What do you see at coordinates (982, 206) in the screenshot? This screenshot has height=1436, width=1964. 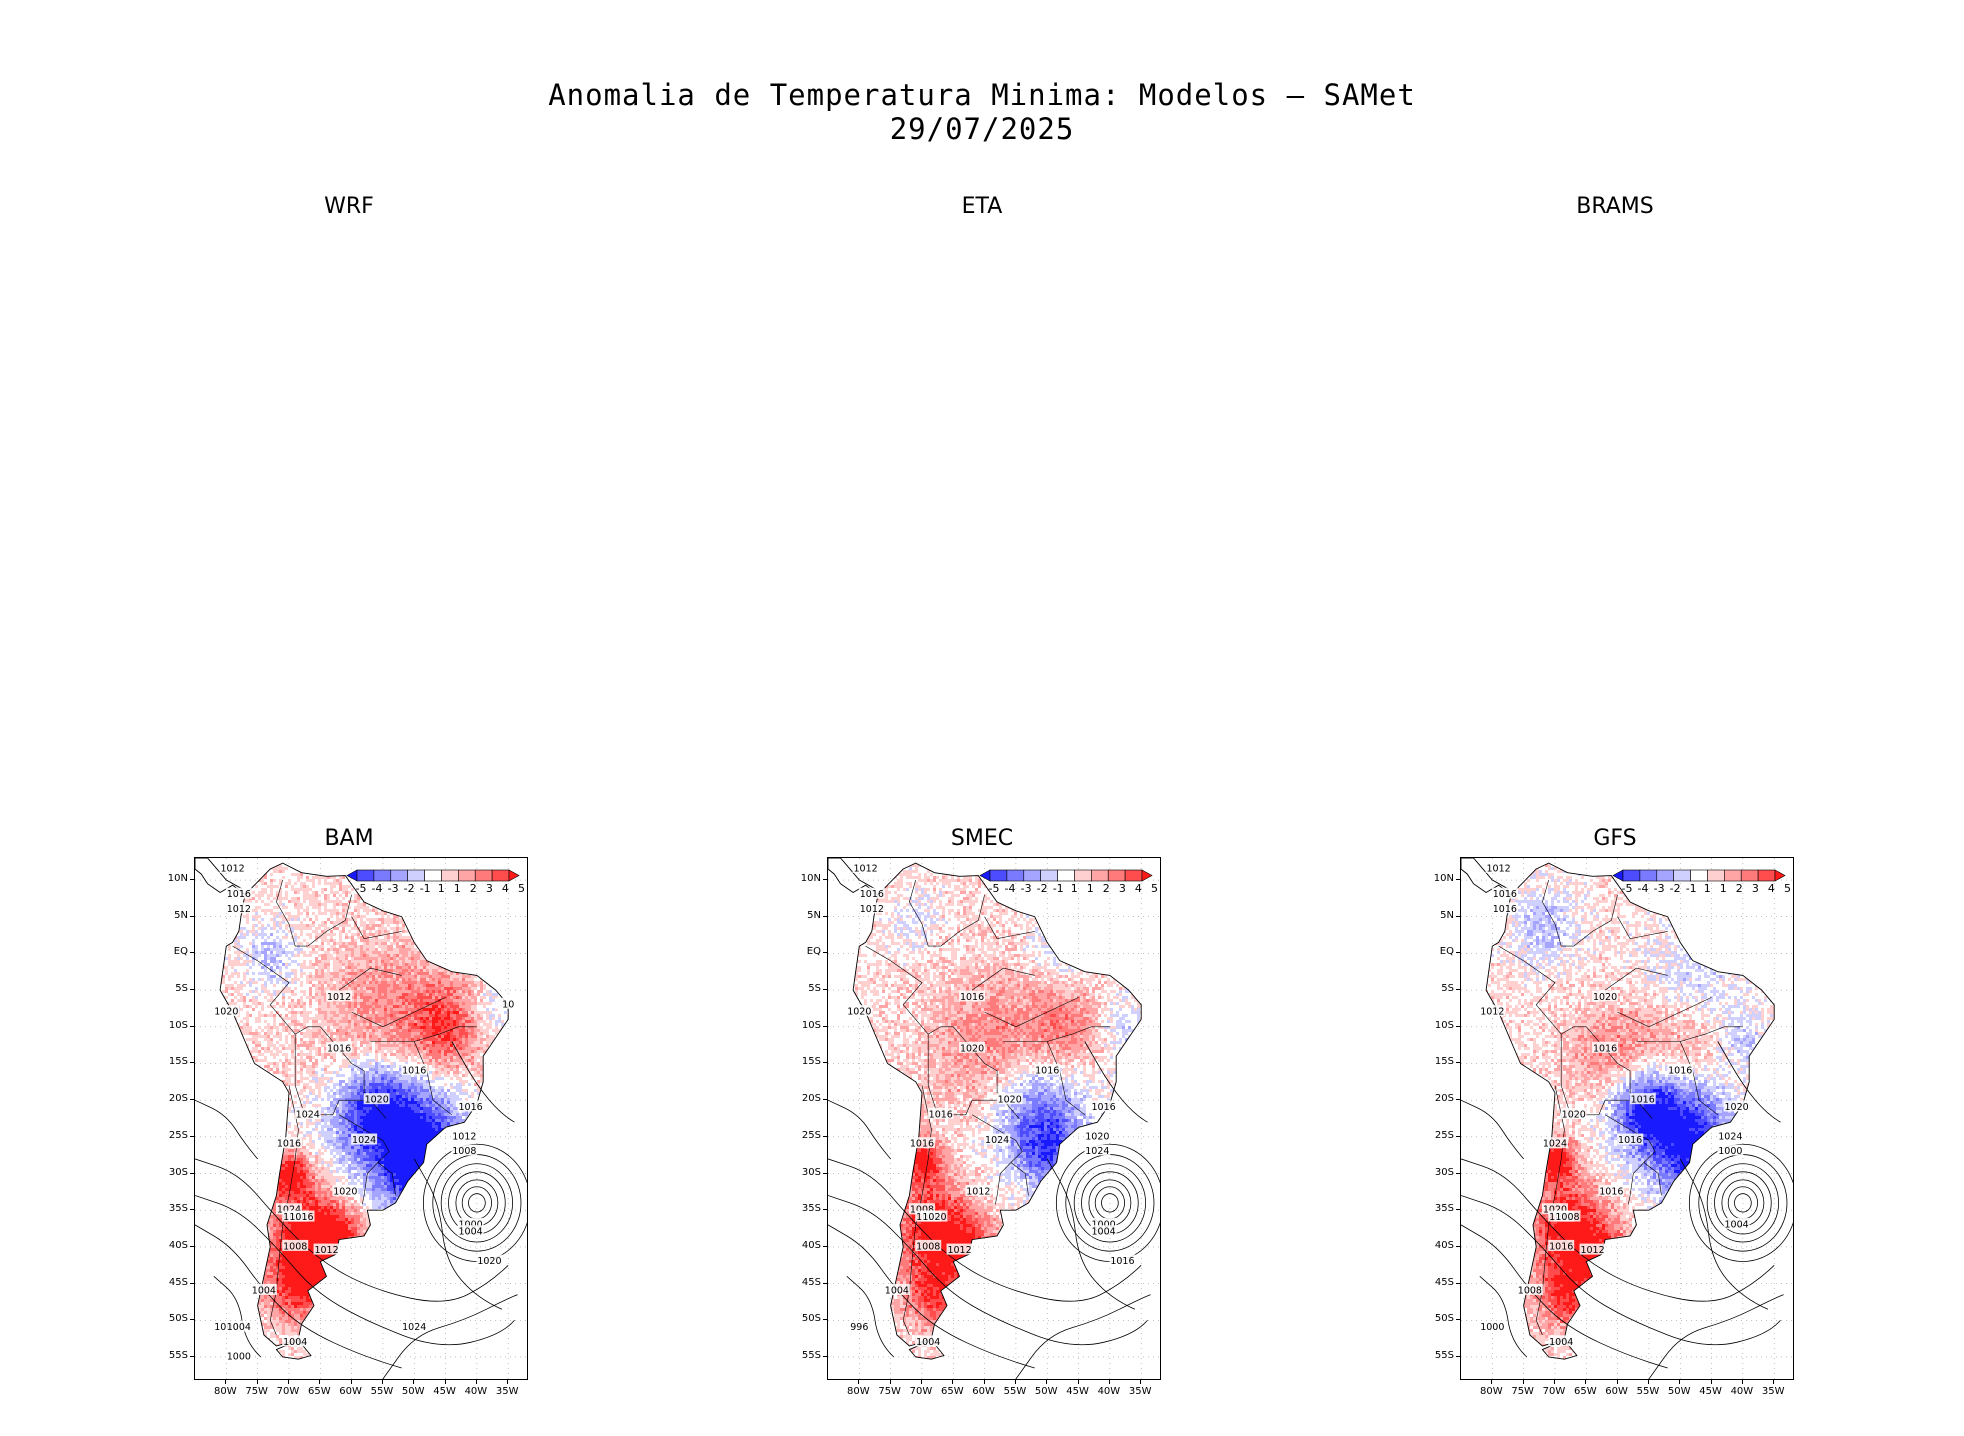 I see `panel-title-eta: ETA` at bounding box center [982, 206].